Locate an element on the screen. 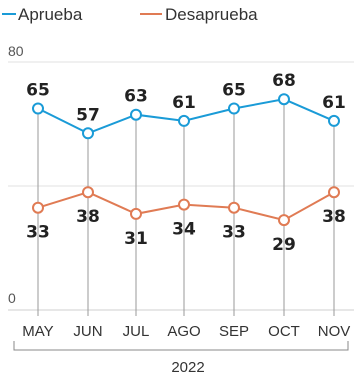 The height and width of the screenshot is (378, 354). y-tick-top: 80 is located at coordinates (16, 51).